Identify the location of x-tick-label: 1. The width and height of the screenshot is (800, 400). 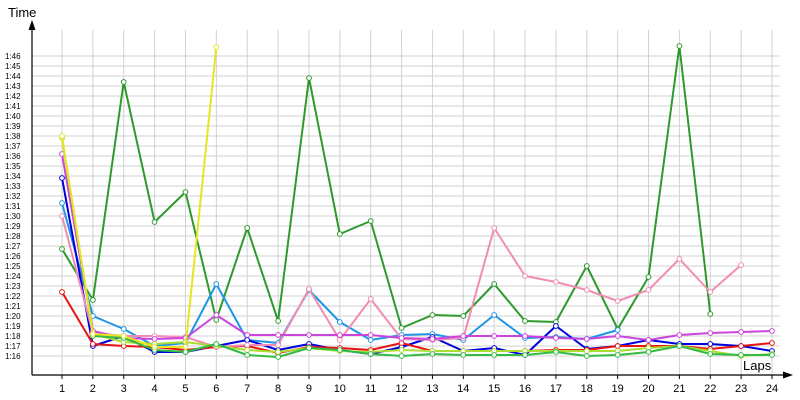
(62, 389).